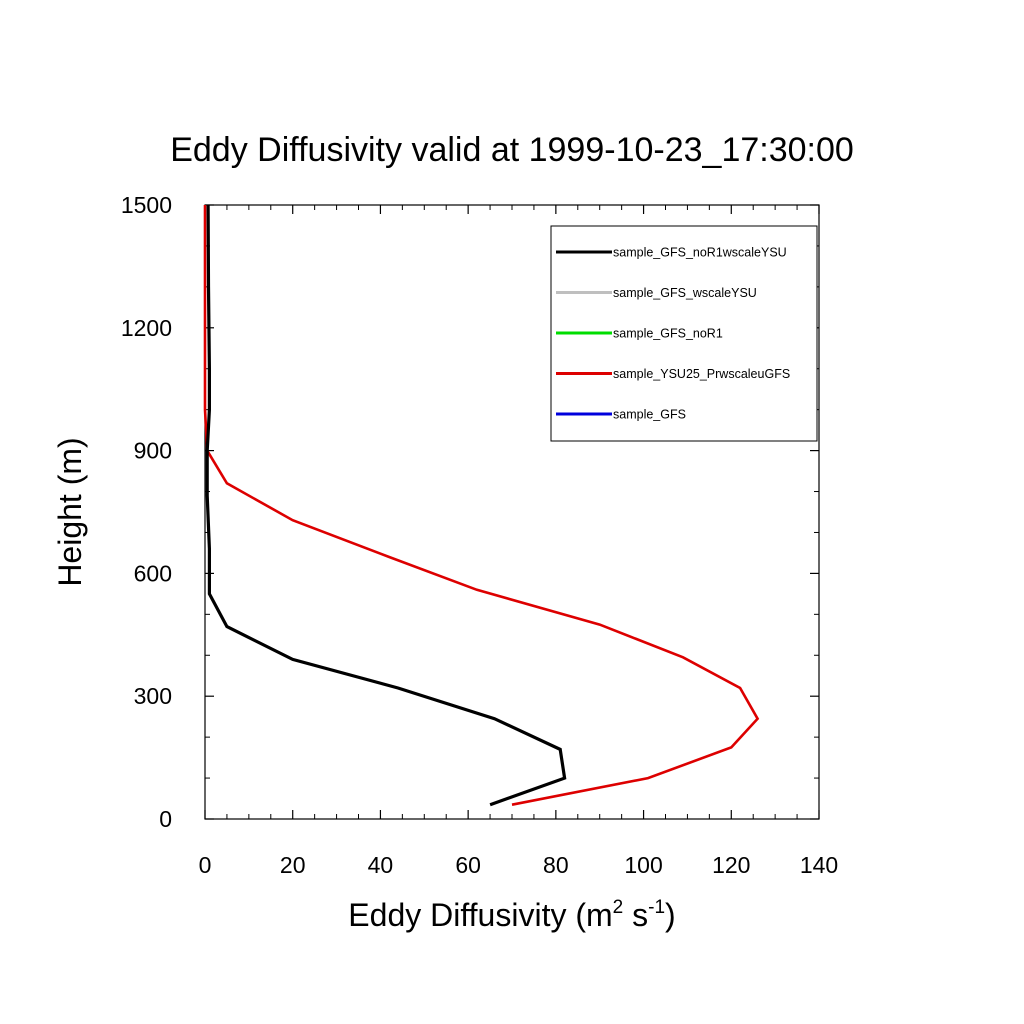 This screenshot has width=1024, height=1024. Describe the element at coordinates (153, 573) in the screenshot. I see `y-tick-label: 600` at that location.